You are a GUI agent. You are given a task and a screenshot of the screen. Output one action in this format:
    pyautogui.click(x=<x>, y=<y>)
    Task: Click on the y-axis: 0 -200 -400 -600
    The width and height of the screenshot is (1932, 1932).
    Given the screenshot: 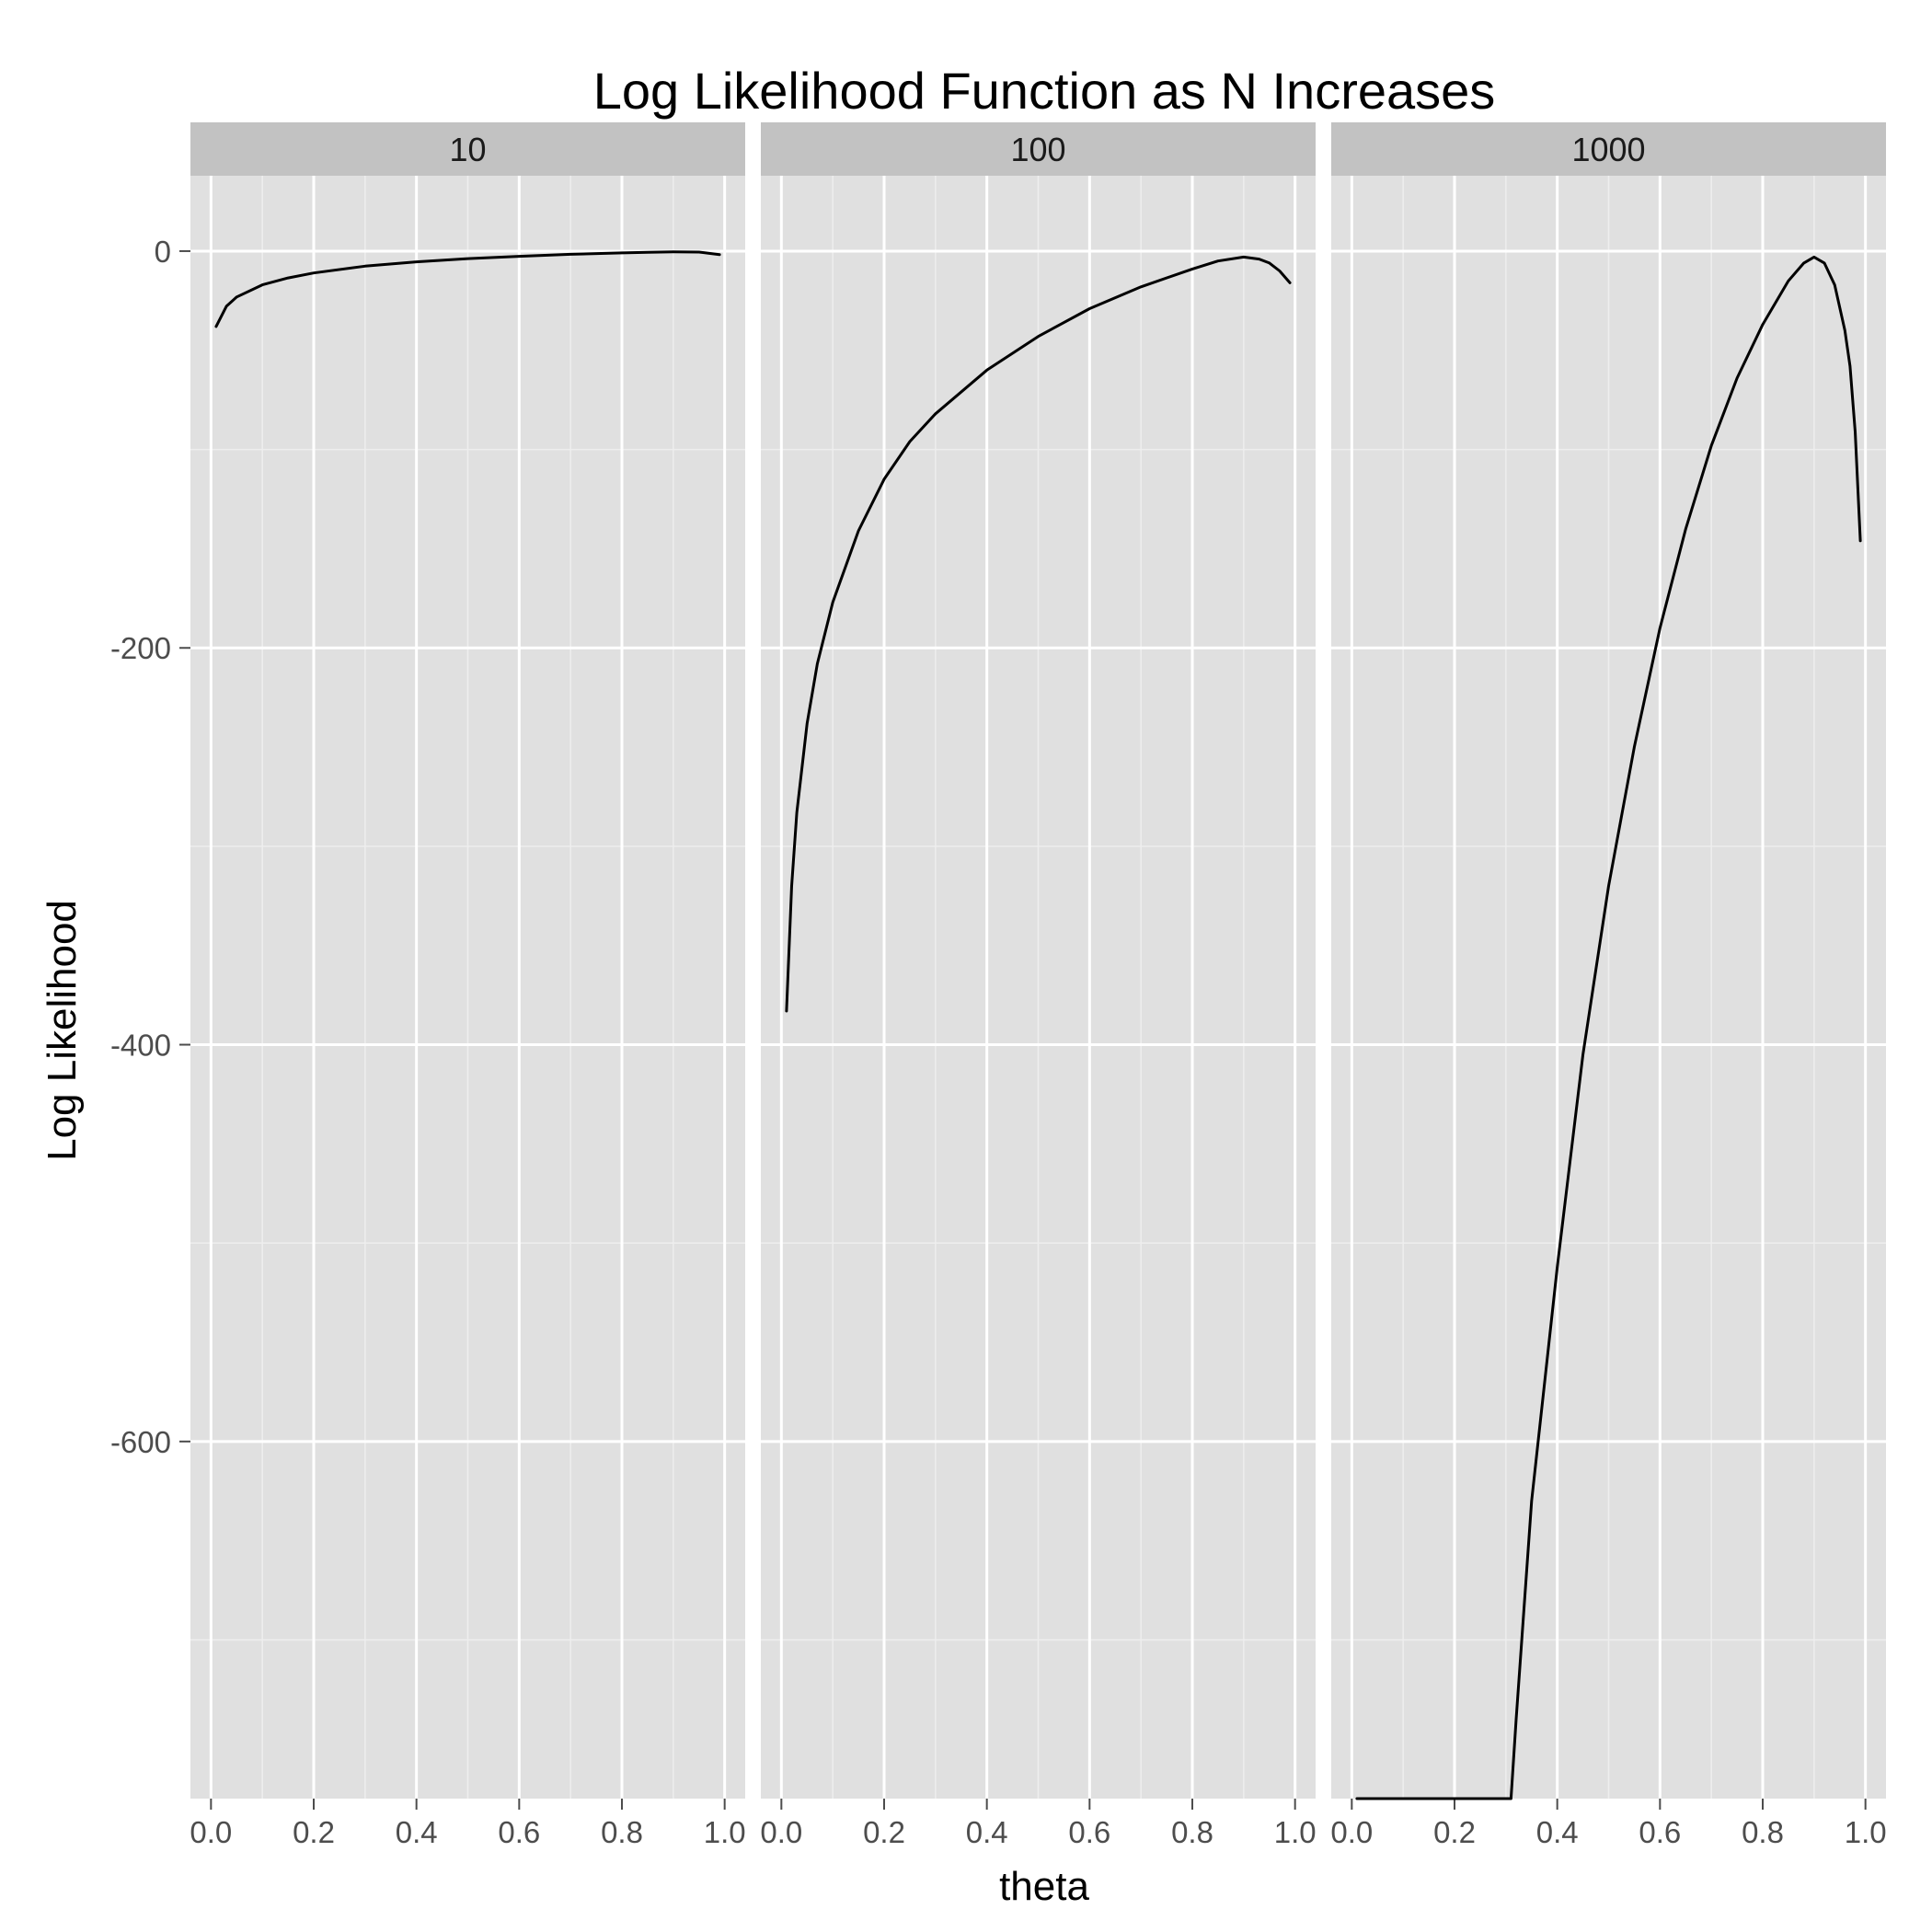 What is the action you would take?
    pyautogui.click(x=150, y=847)
    